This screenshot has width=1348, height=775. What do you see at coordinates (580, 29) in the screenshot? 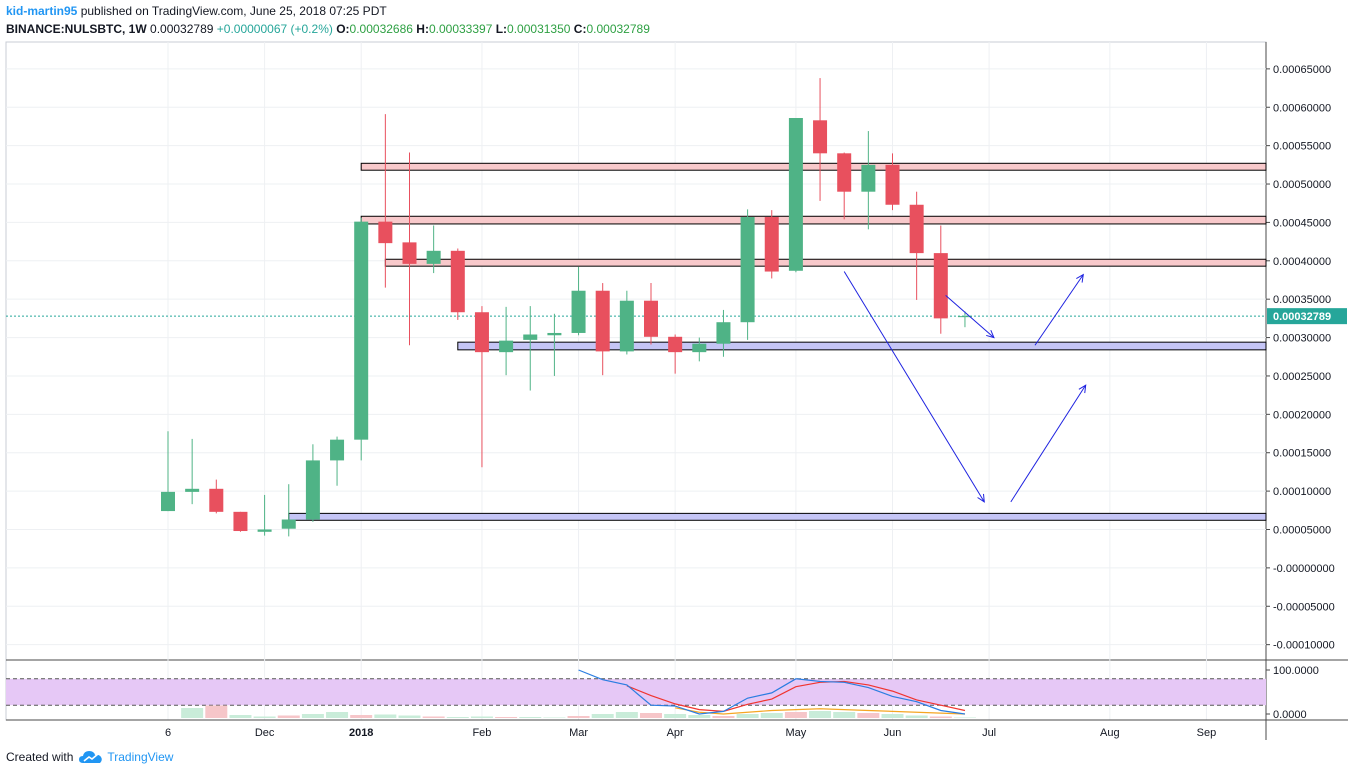
I see `close-label: C:` at bounding box center [580, 29].